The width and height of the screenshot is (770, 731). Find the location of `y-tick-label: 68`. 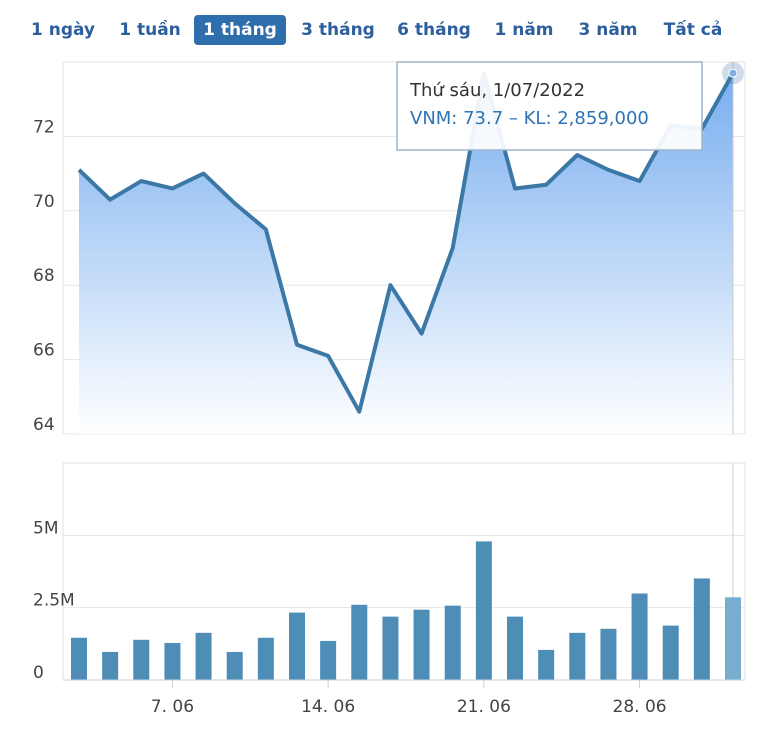

y-tick-label: 68 is located at coordinates (44, 276).